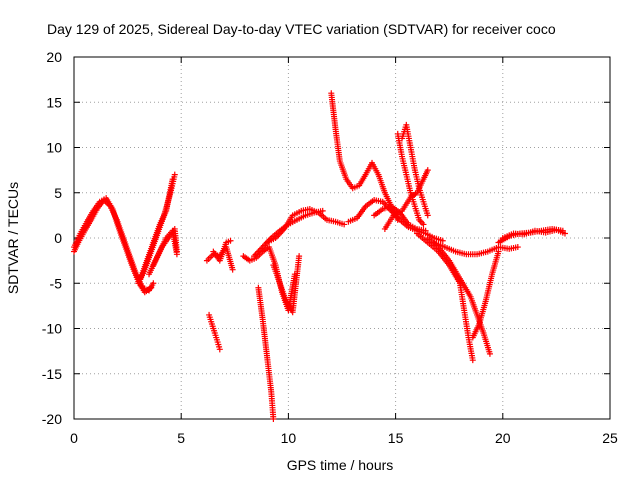 Image resolution: width=640 pixels, height=480 pixels. What do you see at coordinates (58, 238) in the screenshot?
I see `y-tick-label: 0` at bounding box center [58, 238].